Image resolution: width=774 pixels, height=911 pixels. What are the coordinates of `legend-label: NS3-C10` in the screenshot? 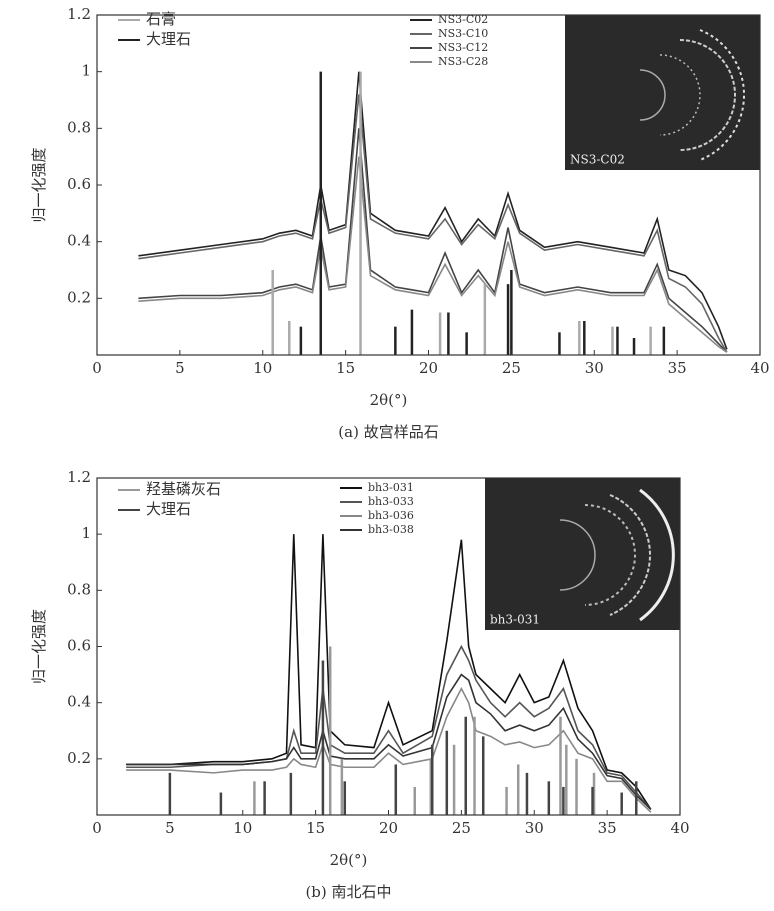 It's located at (463, 33).